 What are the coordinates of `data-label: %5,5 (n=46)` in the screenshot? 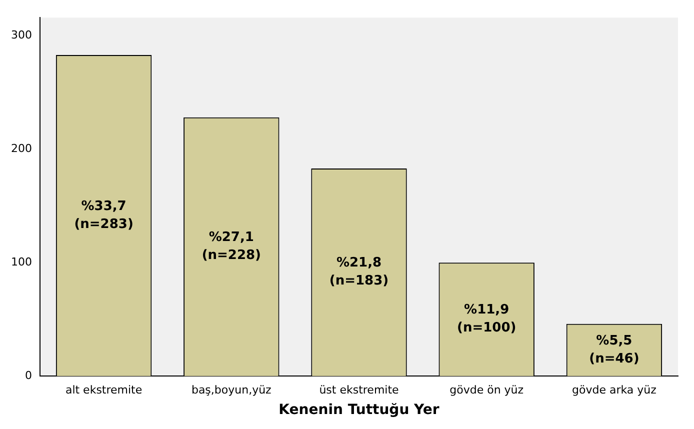 It's located at (614, 349).